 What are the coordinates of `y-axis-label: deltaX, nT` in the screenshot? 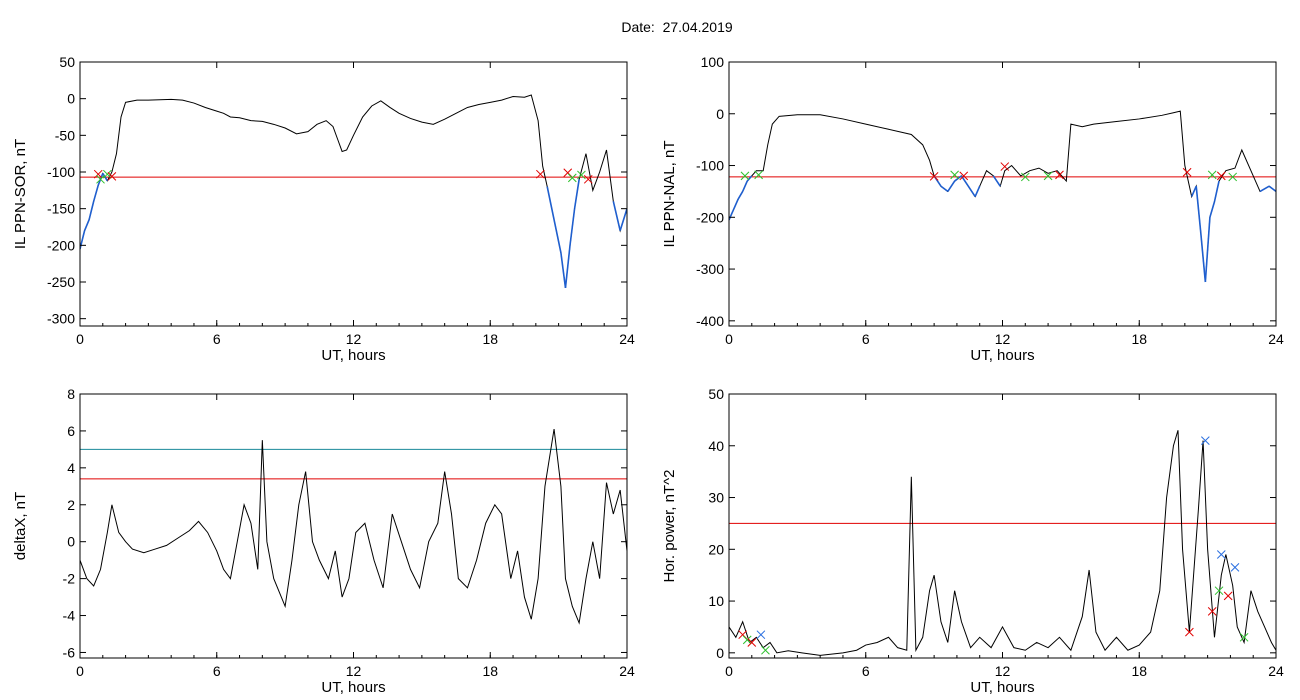 It's located at (20, 526).